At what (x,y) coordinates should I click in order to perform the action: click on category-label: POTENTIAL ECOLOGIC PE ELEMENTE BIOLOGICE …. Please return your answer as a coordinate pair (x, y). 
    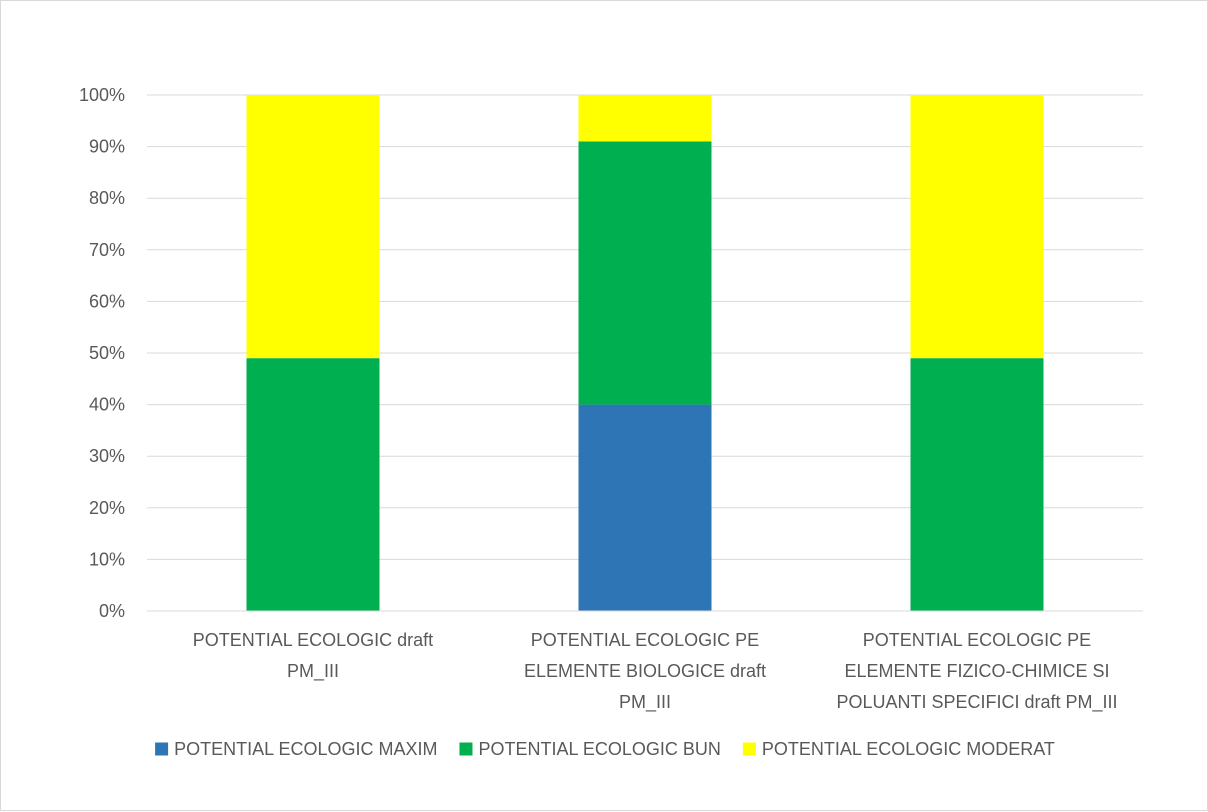
    Looking at the image, I should click on (645, 671).